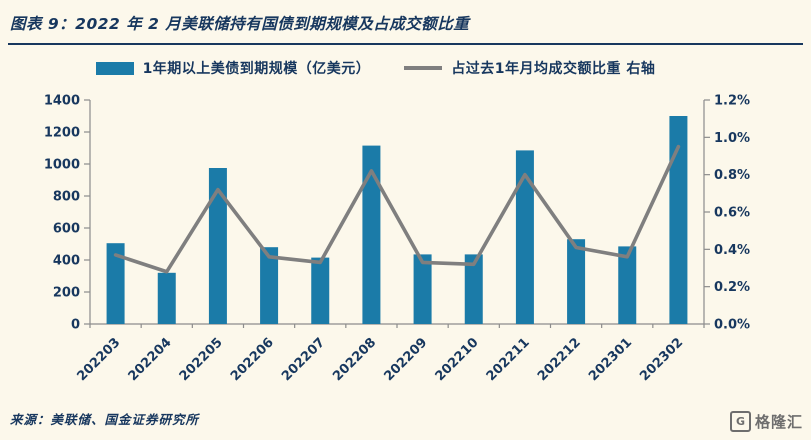 The height and width of the screenshot is (440, 811). I want to click on left-axis-tick-label: 200, so click(66, 293).